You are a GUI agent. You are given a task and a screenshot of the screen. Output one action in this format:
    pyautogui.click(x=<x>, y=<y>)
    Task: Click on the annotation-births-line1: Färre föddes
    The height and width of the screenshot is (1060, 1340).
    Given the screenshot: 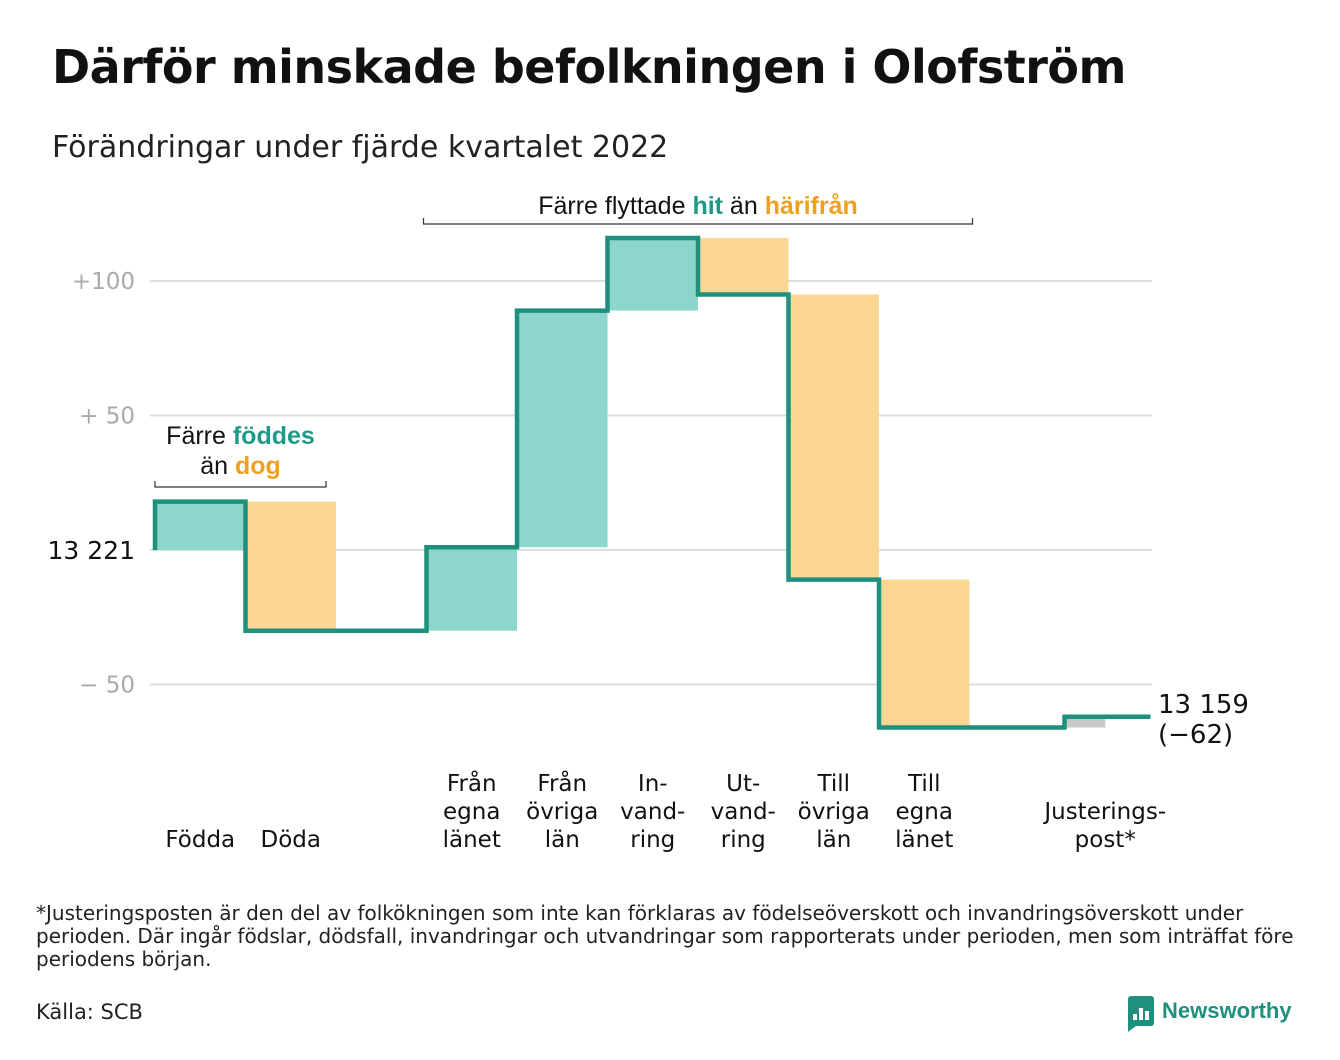 What is the action you would take?
    pyautogui.click(x=240, y=436)
    